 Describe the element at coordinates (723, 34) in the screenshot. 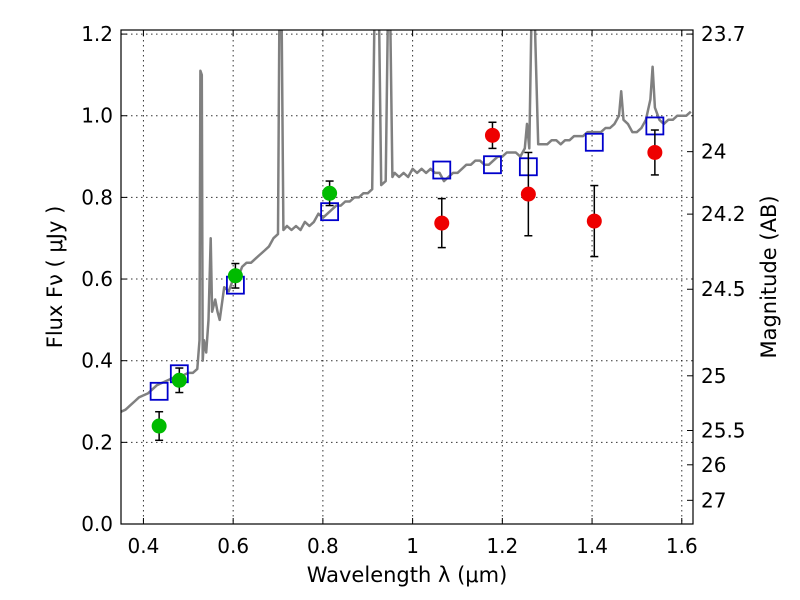

I see `y2-tick-label: 23.7` at that location.